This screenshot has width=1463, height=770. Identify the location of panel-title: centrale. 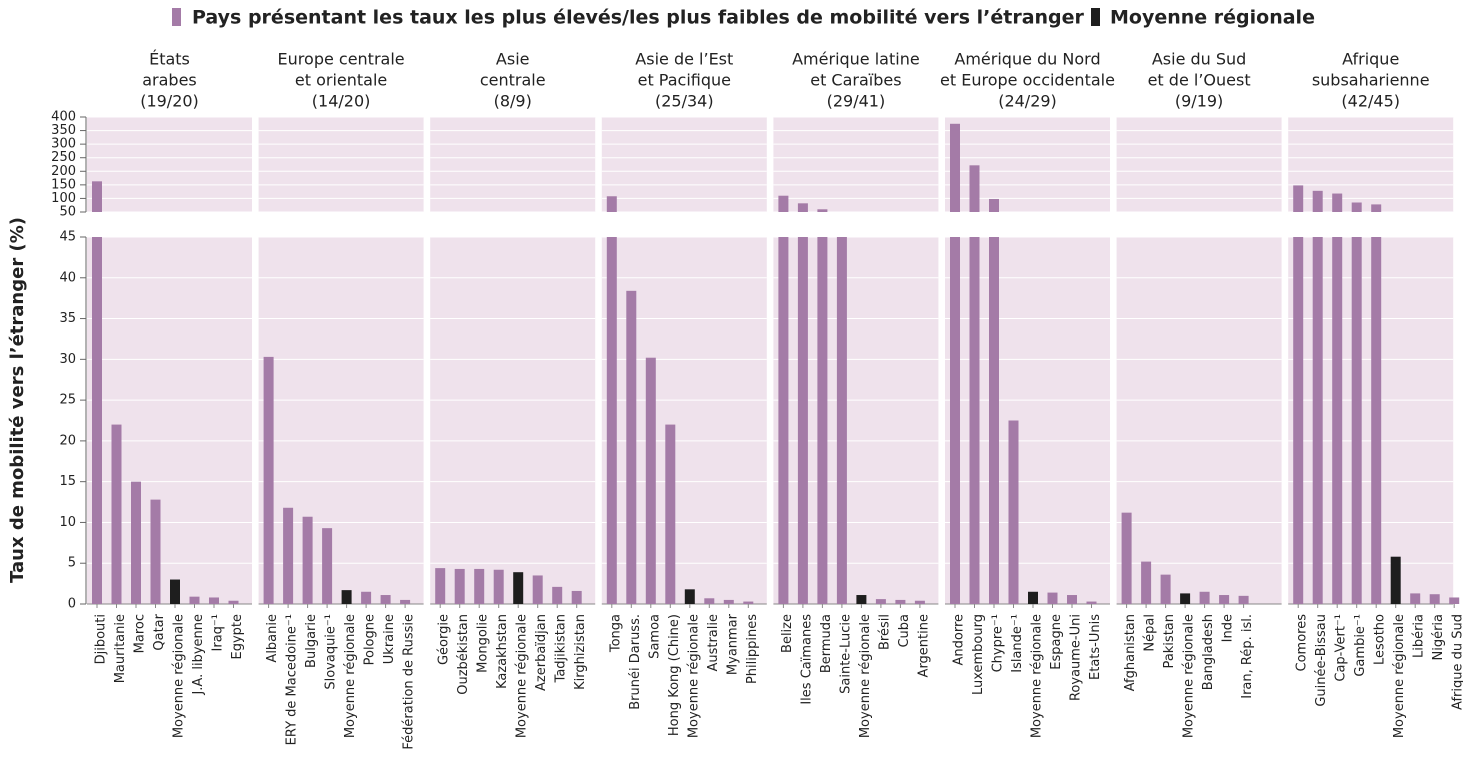
(513, 80).